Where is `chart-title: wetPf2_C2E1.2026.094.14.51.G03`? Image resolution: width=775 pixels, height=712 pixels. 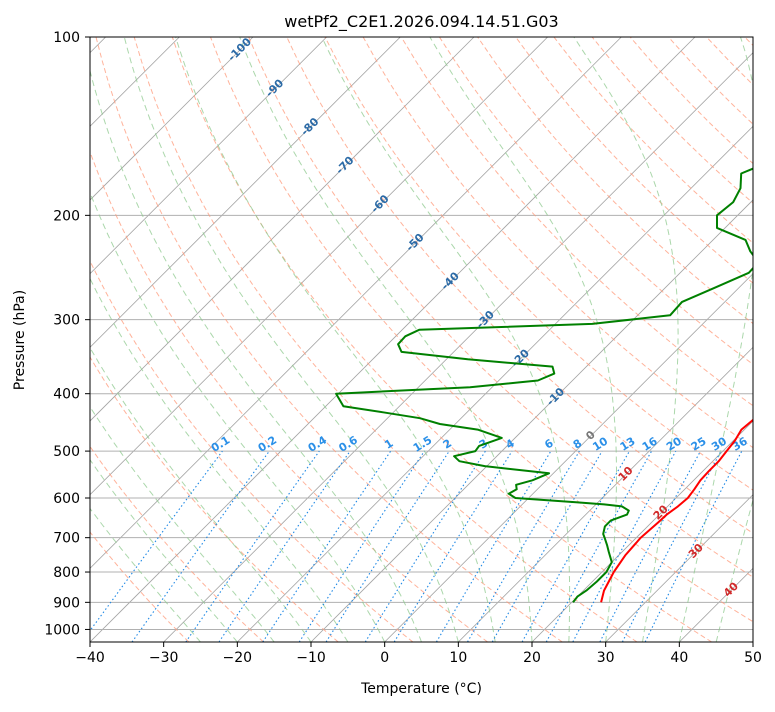
chart-title: wetPf2_C2E1.2026.094.14.51.G03 is located at coordinates (421, 22).